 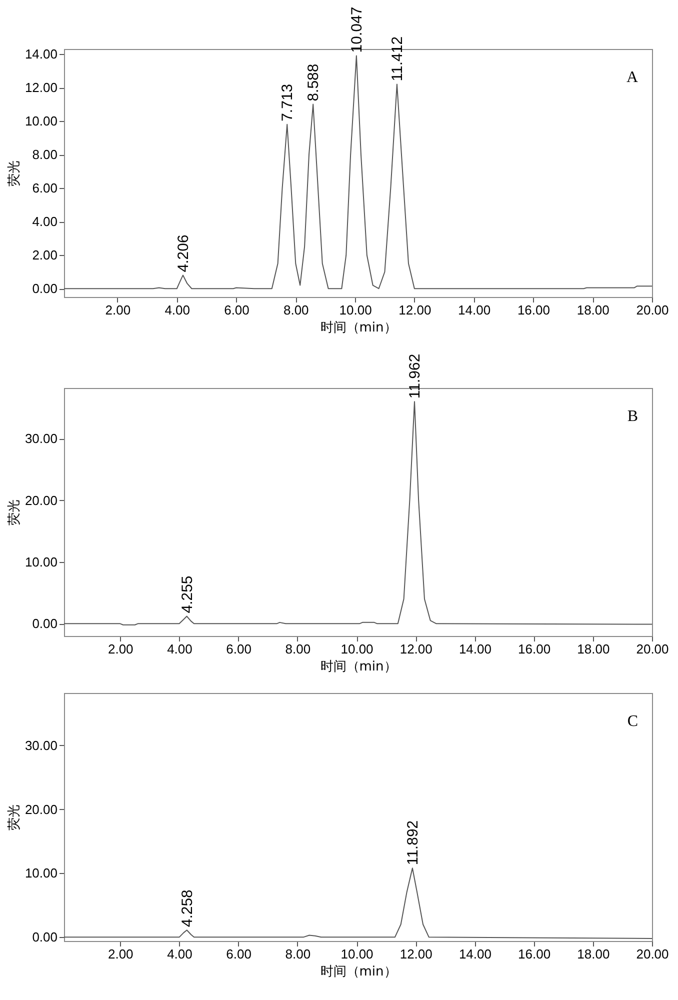 What do you see at coordinates (41, 88) in the screenshot?
I see `y-tick-label: 12.00` at bounding box center [41, 88].